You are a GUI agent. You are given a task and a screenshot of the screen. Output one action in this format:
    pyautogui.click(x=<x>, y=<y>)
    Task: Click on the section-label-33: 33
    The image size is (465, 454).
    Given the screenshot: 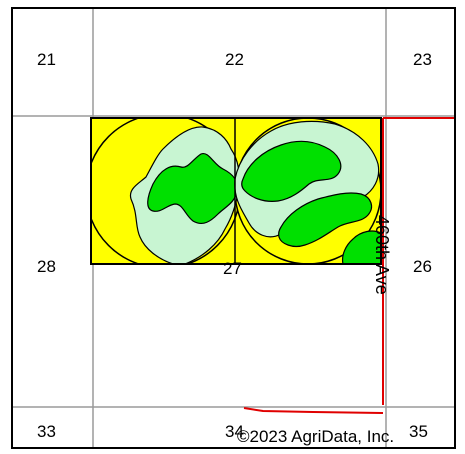 What is the action you would take?
    pyautogui.click(x=46, y=431)
    